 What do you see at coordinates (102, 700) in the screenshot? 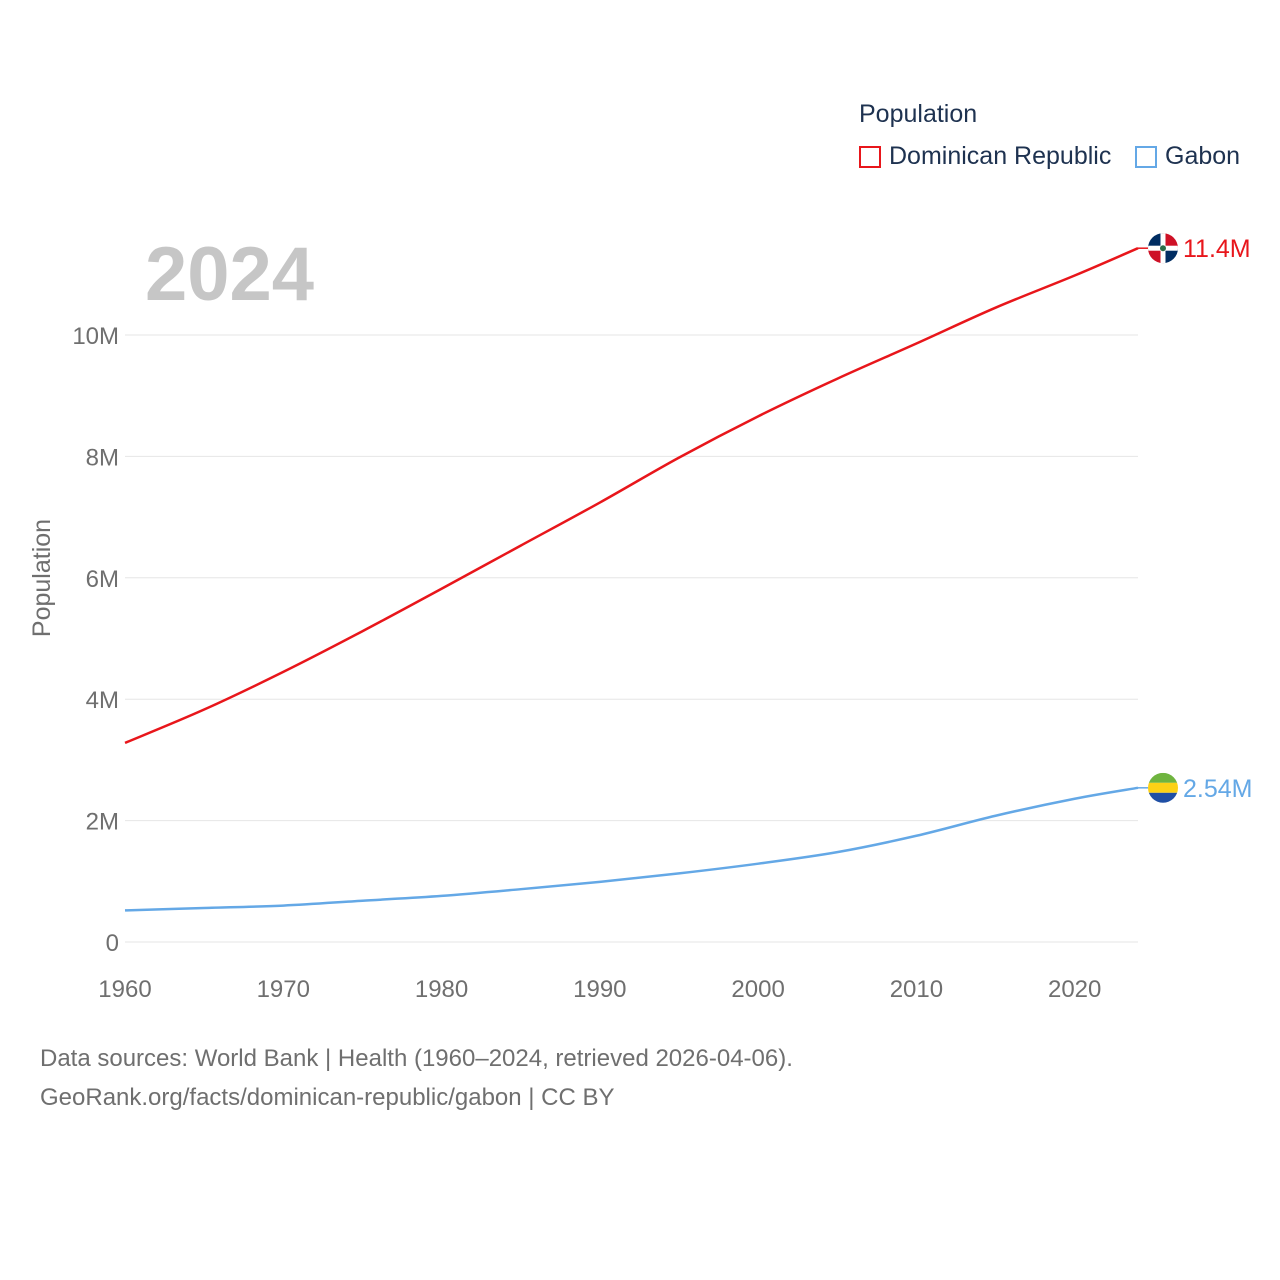
I see `y-tick-label: 4M` at bounding box center [102, 700].